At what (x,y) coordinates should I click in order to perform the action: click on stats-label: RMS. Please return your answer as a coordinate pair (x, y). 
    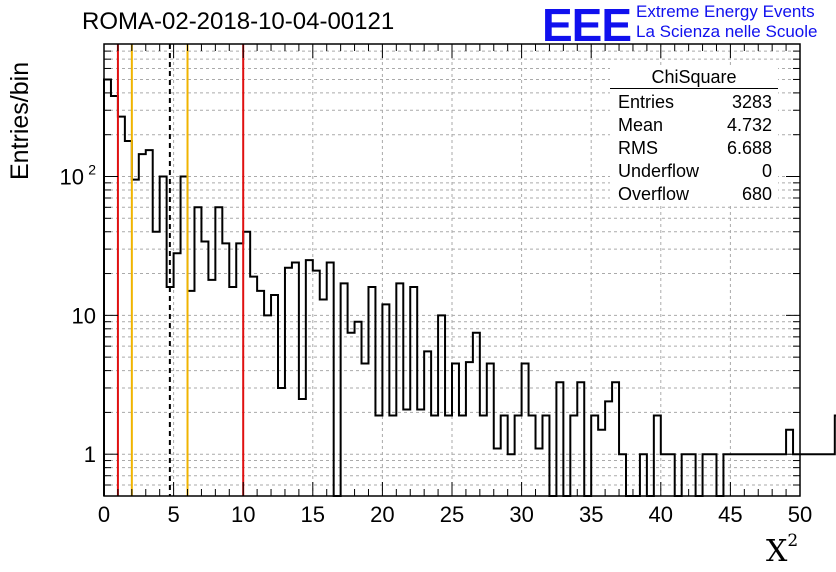
    Looking at the image, I should click on (638, 148).